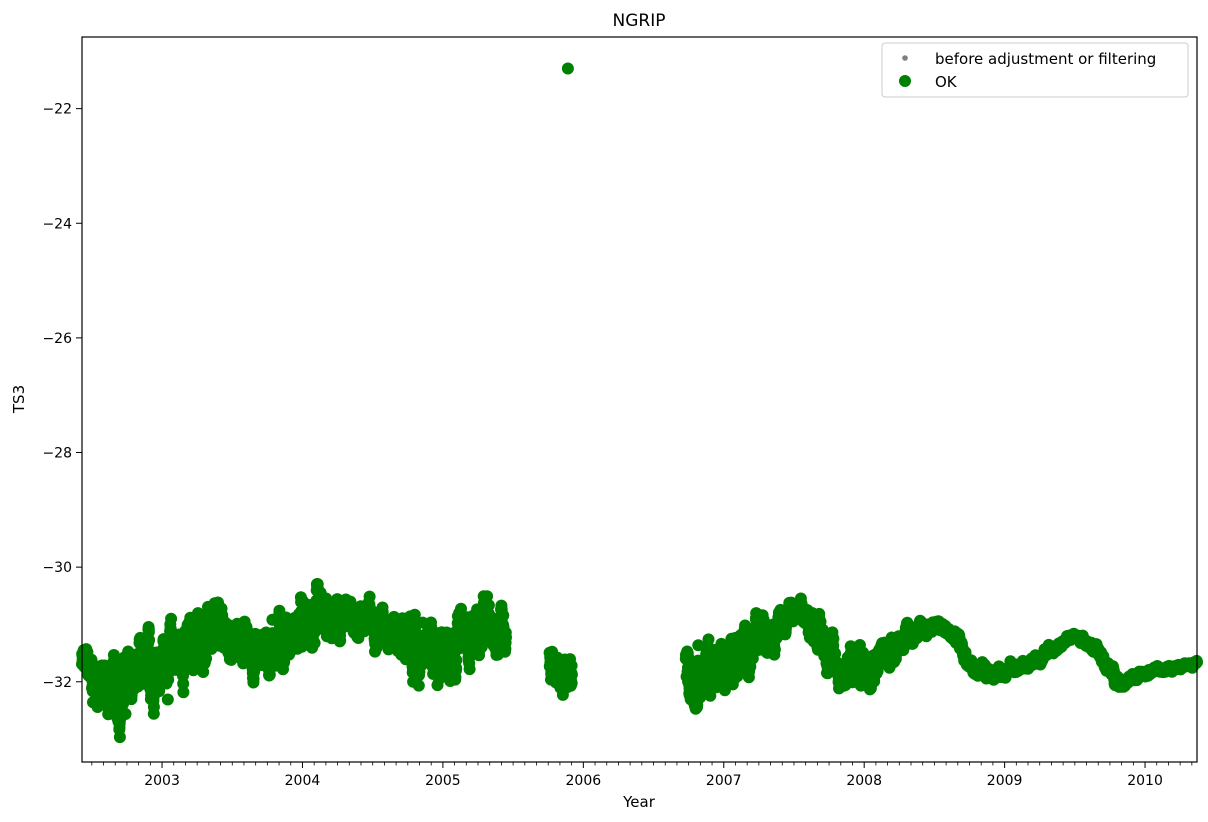 Image resolution: width=1208 pixels, height=822 pixels. I want to click on y-tick-label: −26, so click(57, 339).